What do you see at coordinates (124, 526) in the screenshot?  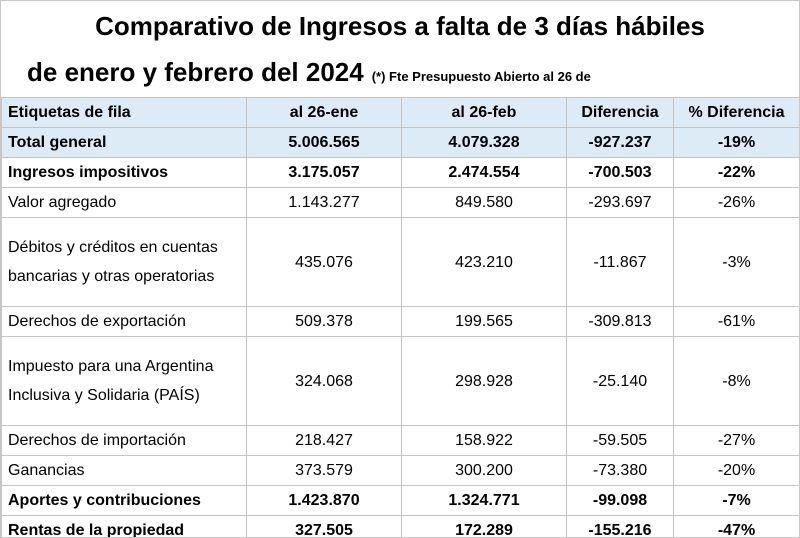 I see `row-label: Rentas de la propiedad` at bounding box center [124, 526].